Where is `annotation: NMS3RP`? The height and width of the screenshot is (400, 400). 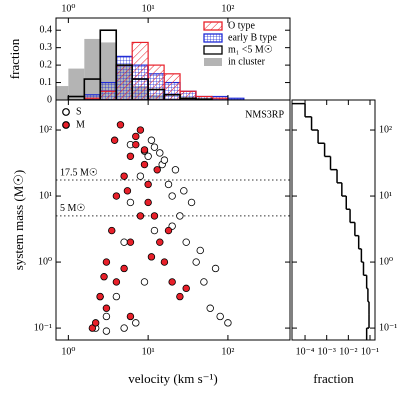 annotation: NMS3RP is located at coordinates (264, 114).